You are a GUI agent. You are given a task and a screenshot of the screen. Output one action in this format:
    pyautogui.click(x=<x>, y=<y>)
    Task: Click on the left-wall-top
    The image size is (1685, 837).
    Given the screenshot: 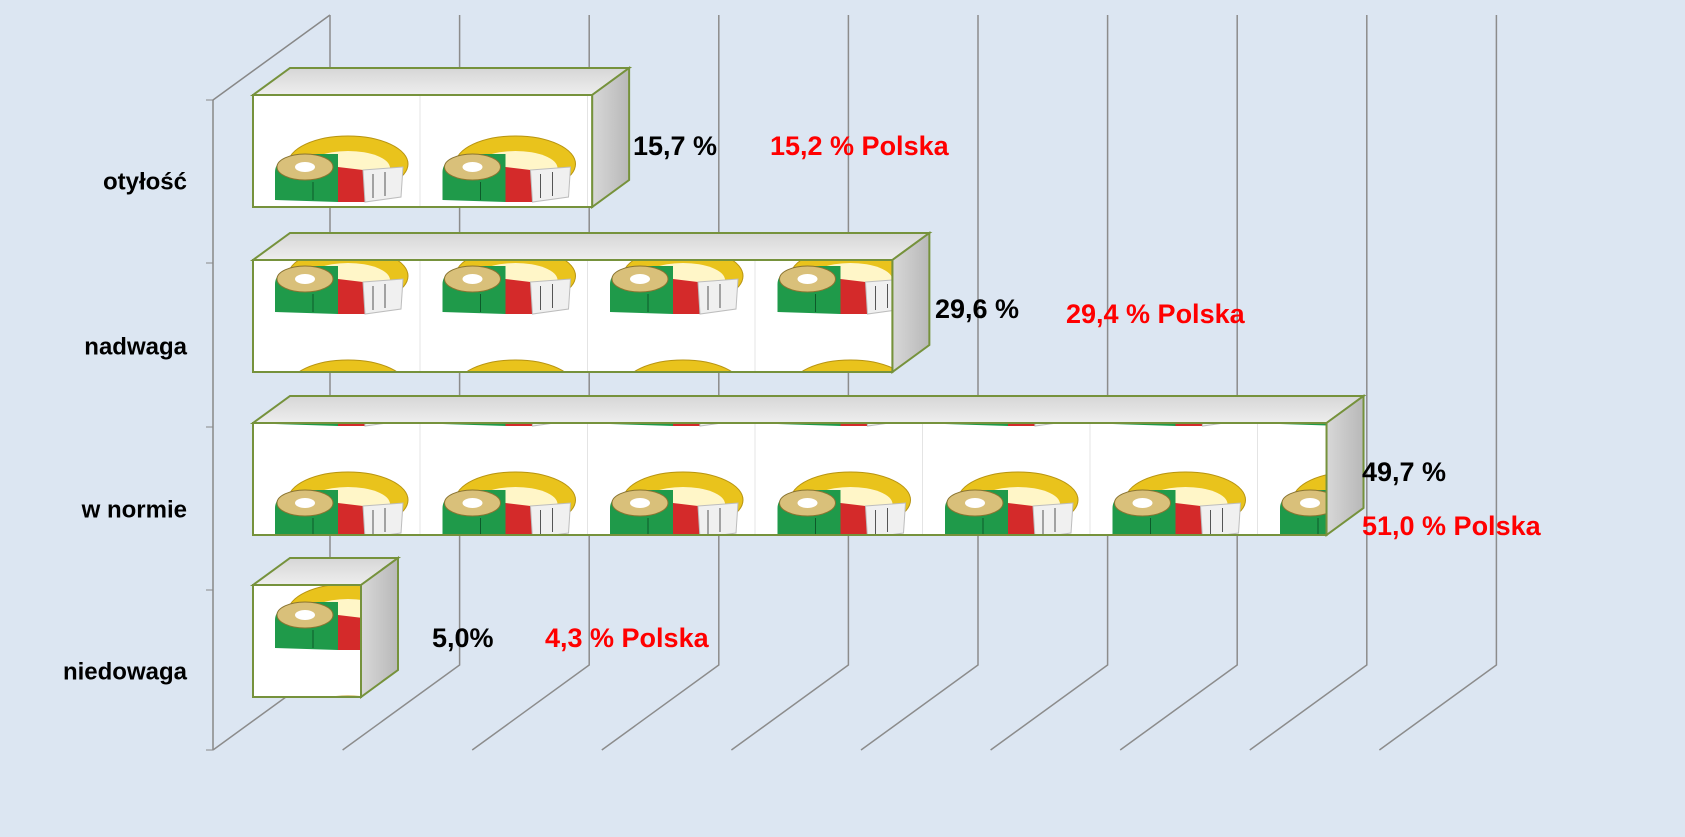 What is the action you would take?
    pyautogui.click(x=271, y=57)
    